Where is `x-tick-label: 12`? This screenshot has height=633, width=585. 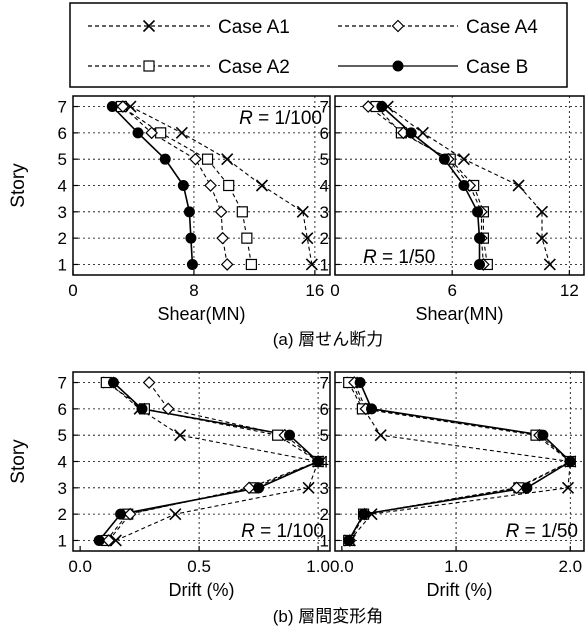 x-tick-label: 12 is located at coordinates (569, 290).